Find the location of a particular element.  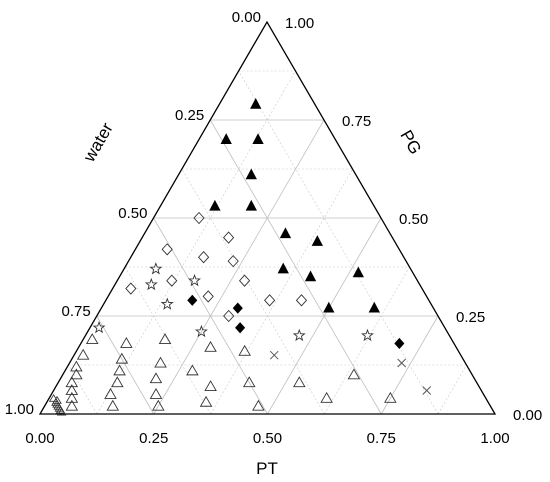

left-tick-label: 0.00 is located at coordinates (246, 17).